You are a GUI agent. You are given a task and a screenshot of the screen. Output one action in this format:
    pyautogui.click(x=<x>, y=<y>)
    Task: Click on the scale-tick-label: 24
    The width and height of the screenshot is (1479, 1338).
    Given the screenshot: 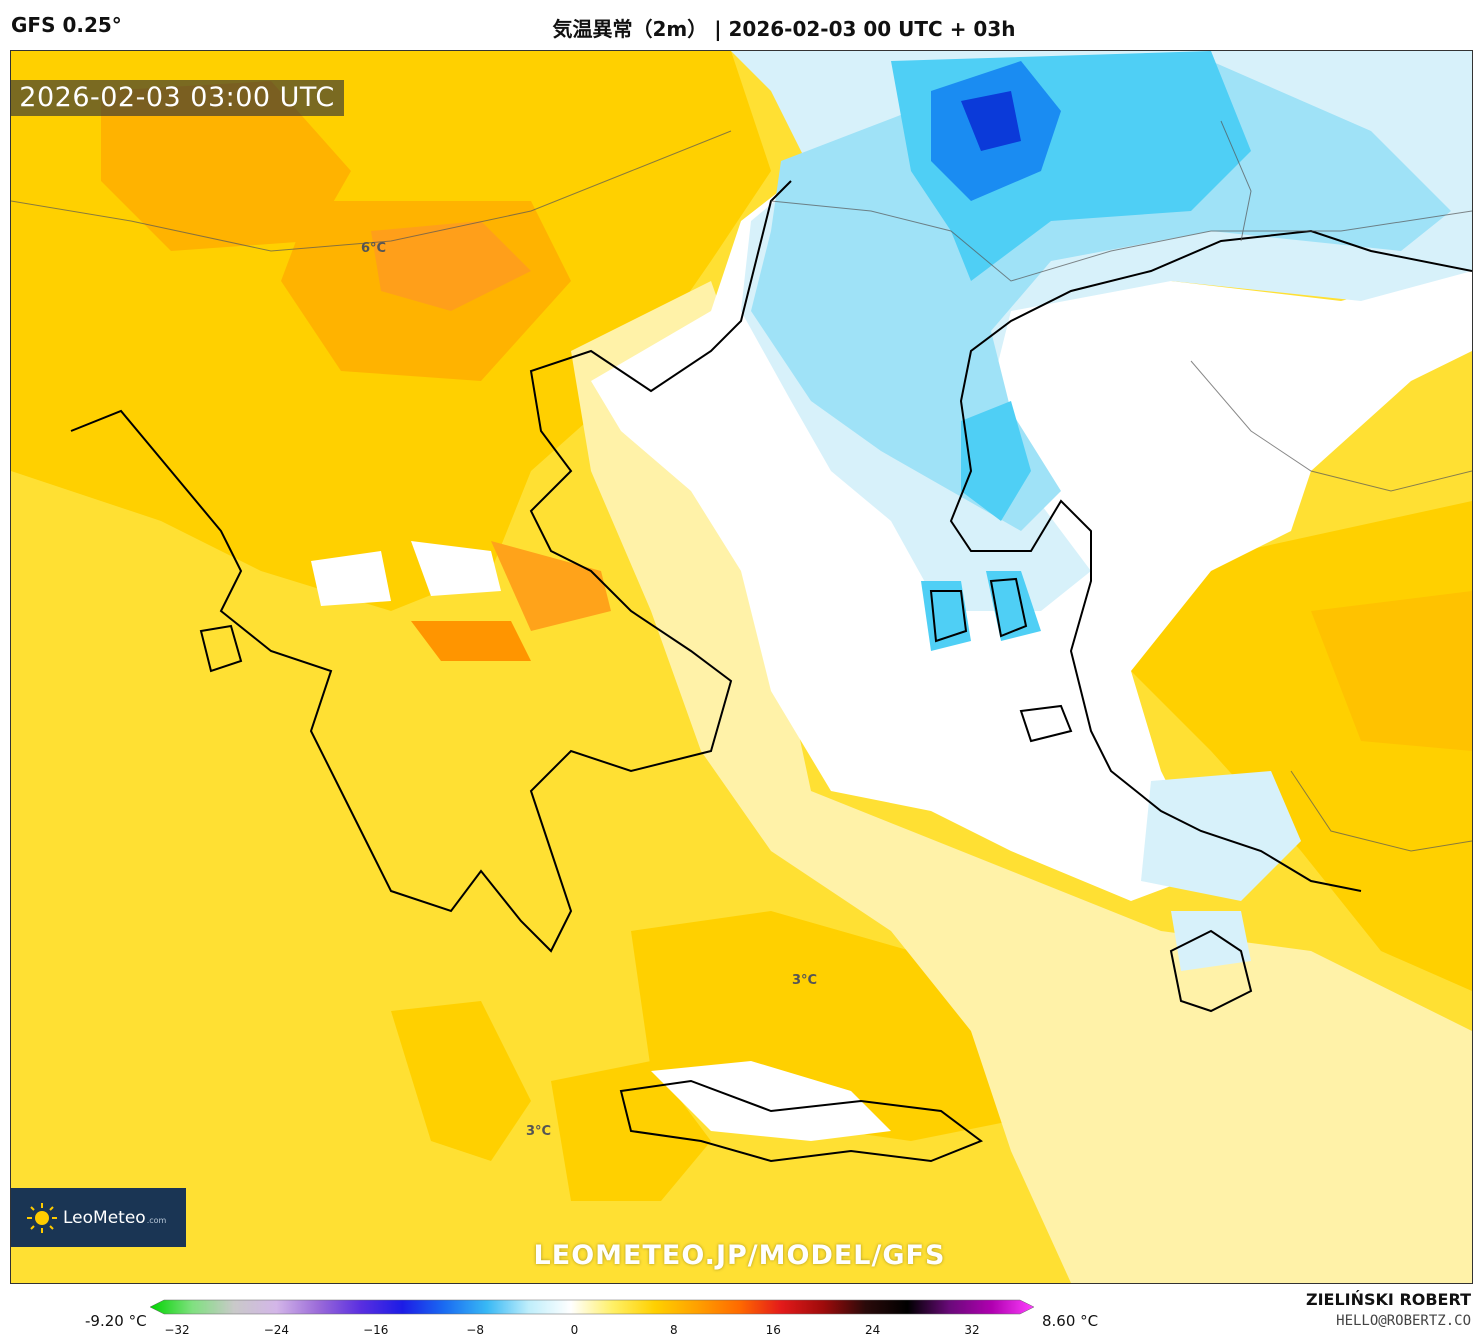 What is the action you would take?
    pyautogui.click(x=872, y=1330)
    